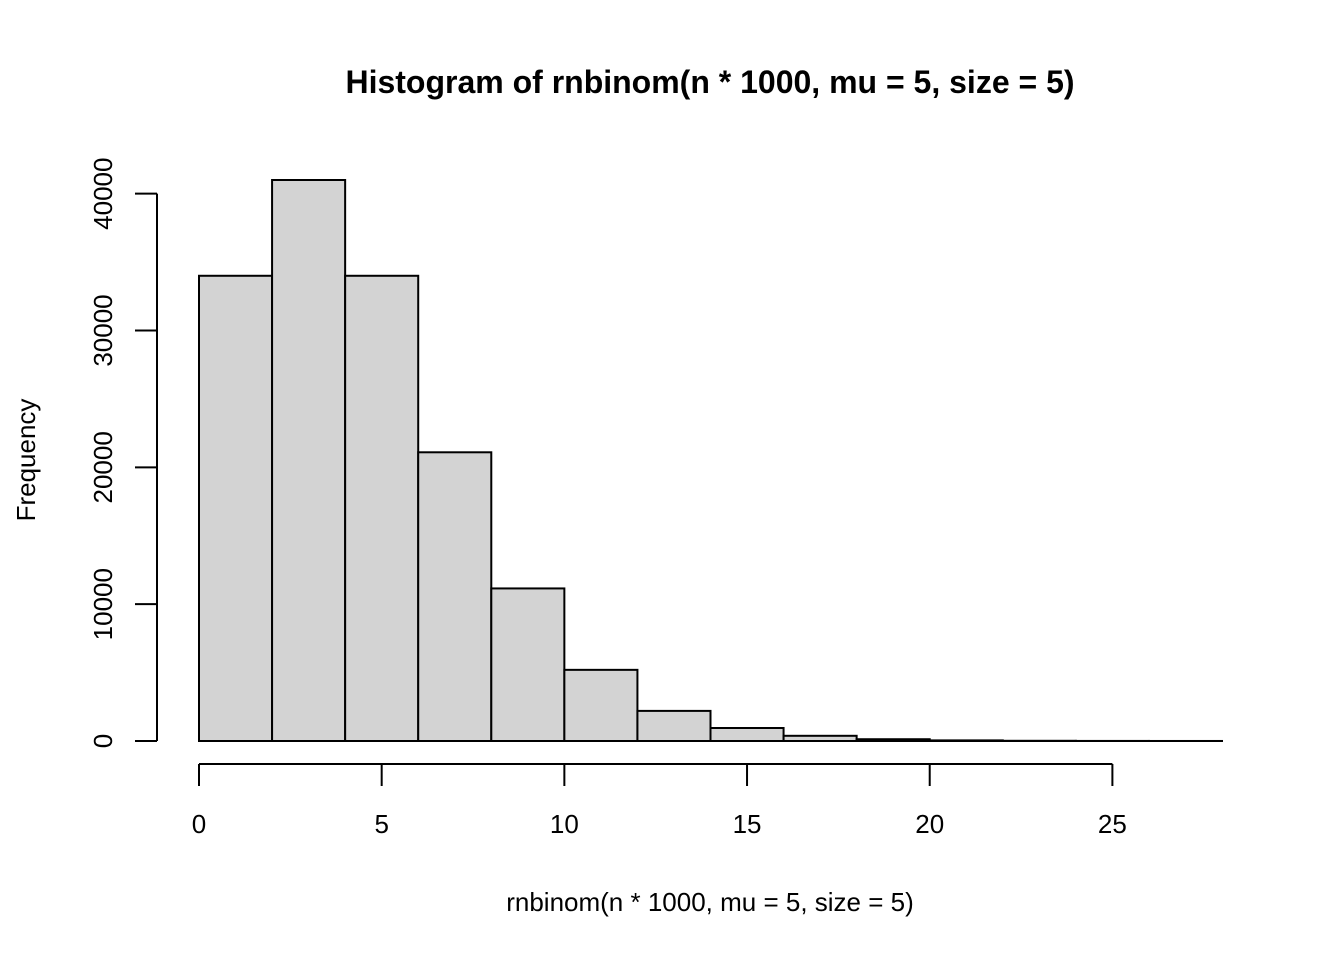  What do you see at coordinates (103, 741) in the screenshot?
I see `y-tick-label: 0` at bounding box center [103, 741].